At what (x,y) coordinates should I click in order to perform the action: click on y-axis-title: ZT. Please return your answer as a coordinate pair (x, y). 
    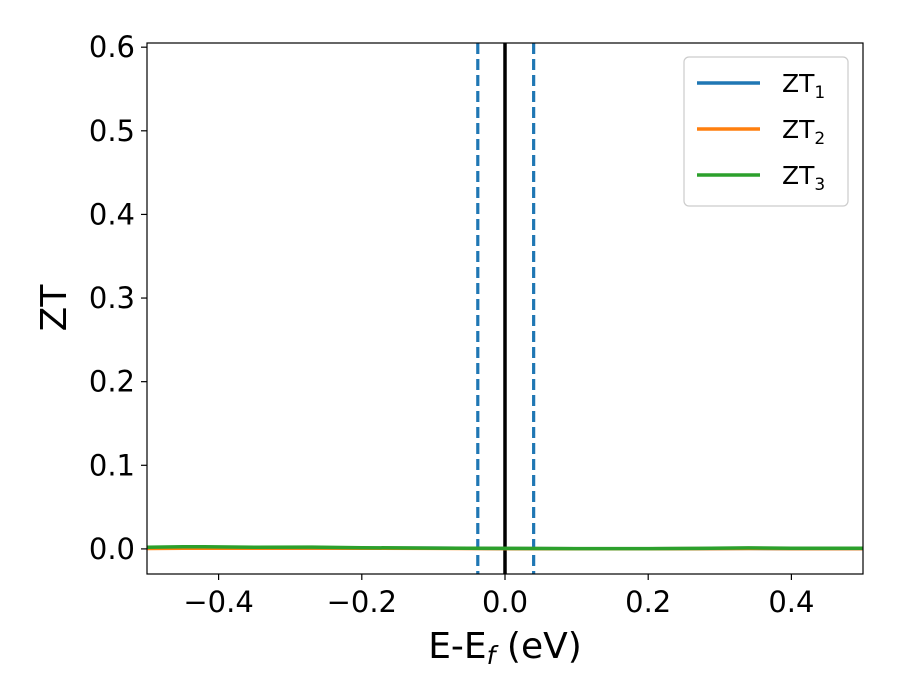
    Looking at the image, I should click on (54, 308).